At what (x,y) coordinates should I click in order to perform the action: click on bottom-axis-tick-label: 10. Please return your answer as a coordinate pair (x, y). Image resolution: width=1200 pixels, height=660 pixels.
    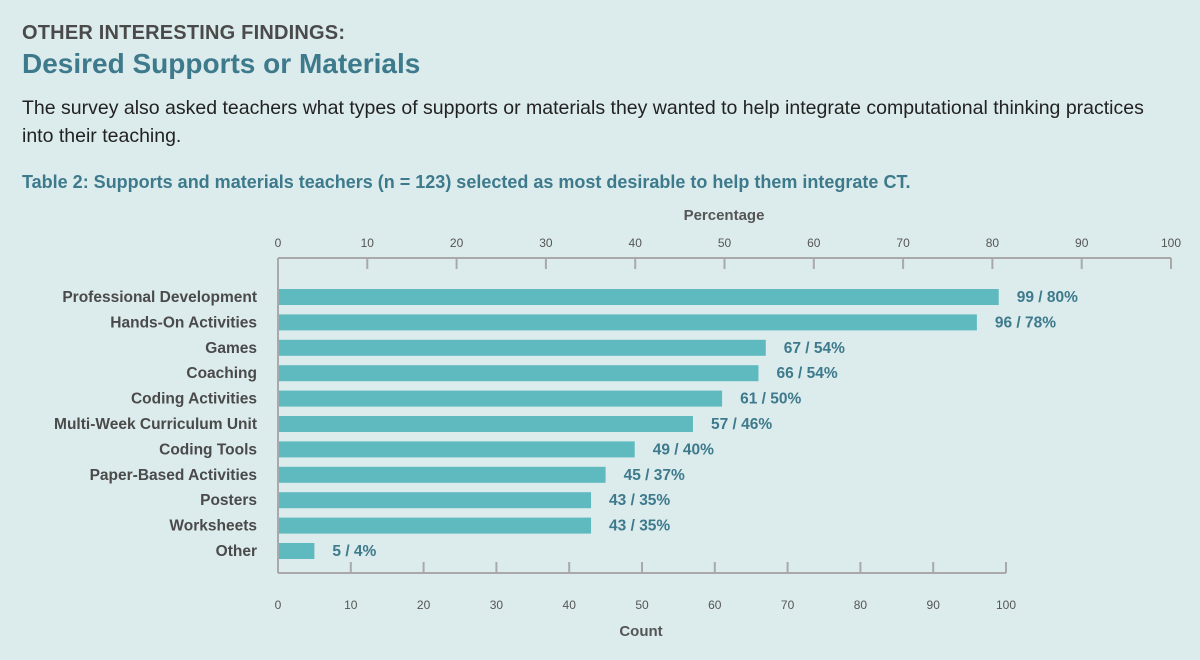
    Looking at the image, I should click on (351, 605).